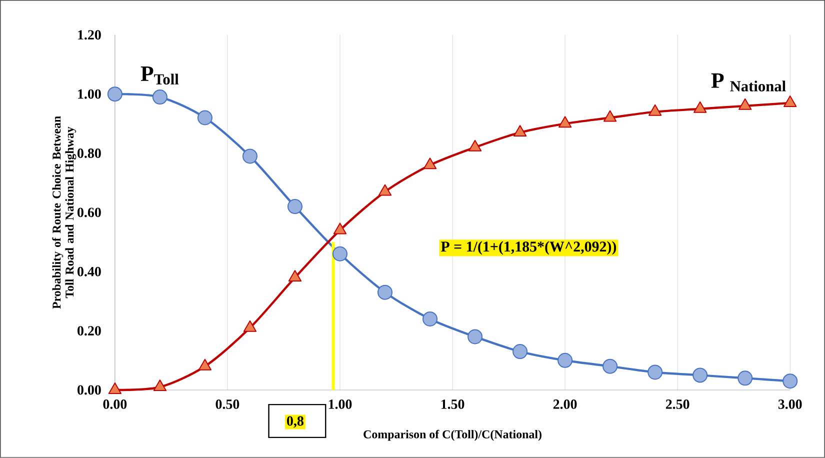  I want to click on x-axis-title: Comparison of C(Toll)/C(National), so click(453, 435).